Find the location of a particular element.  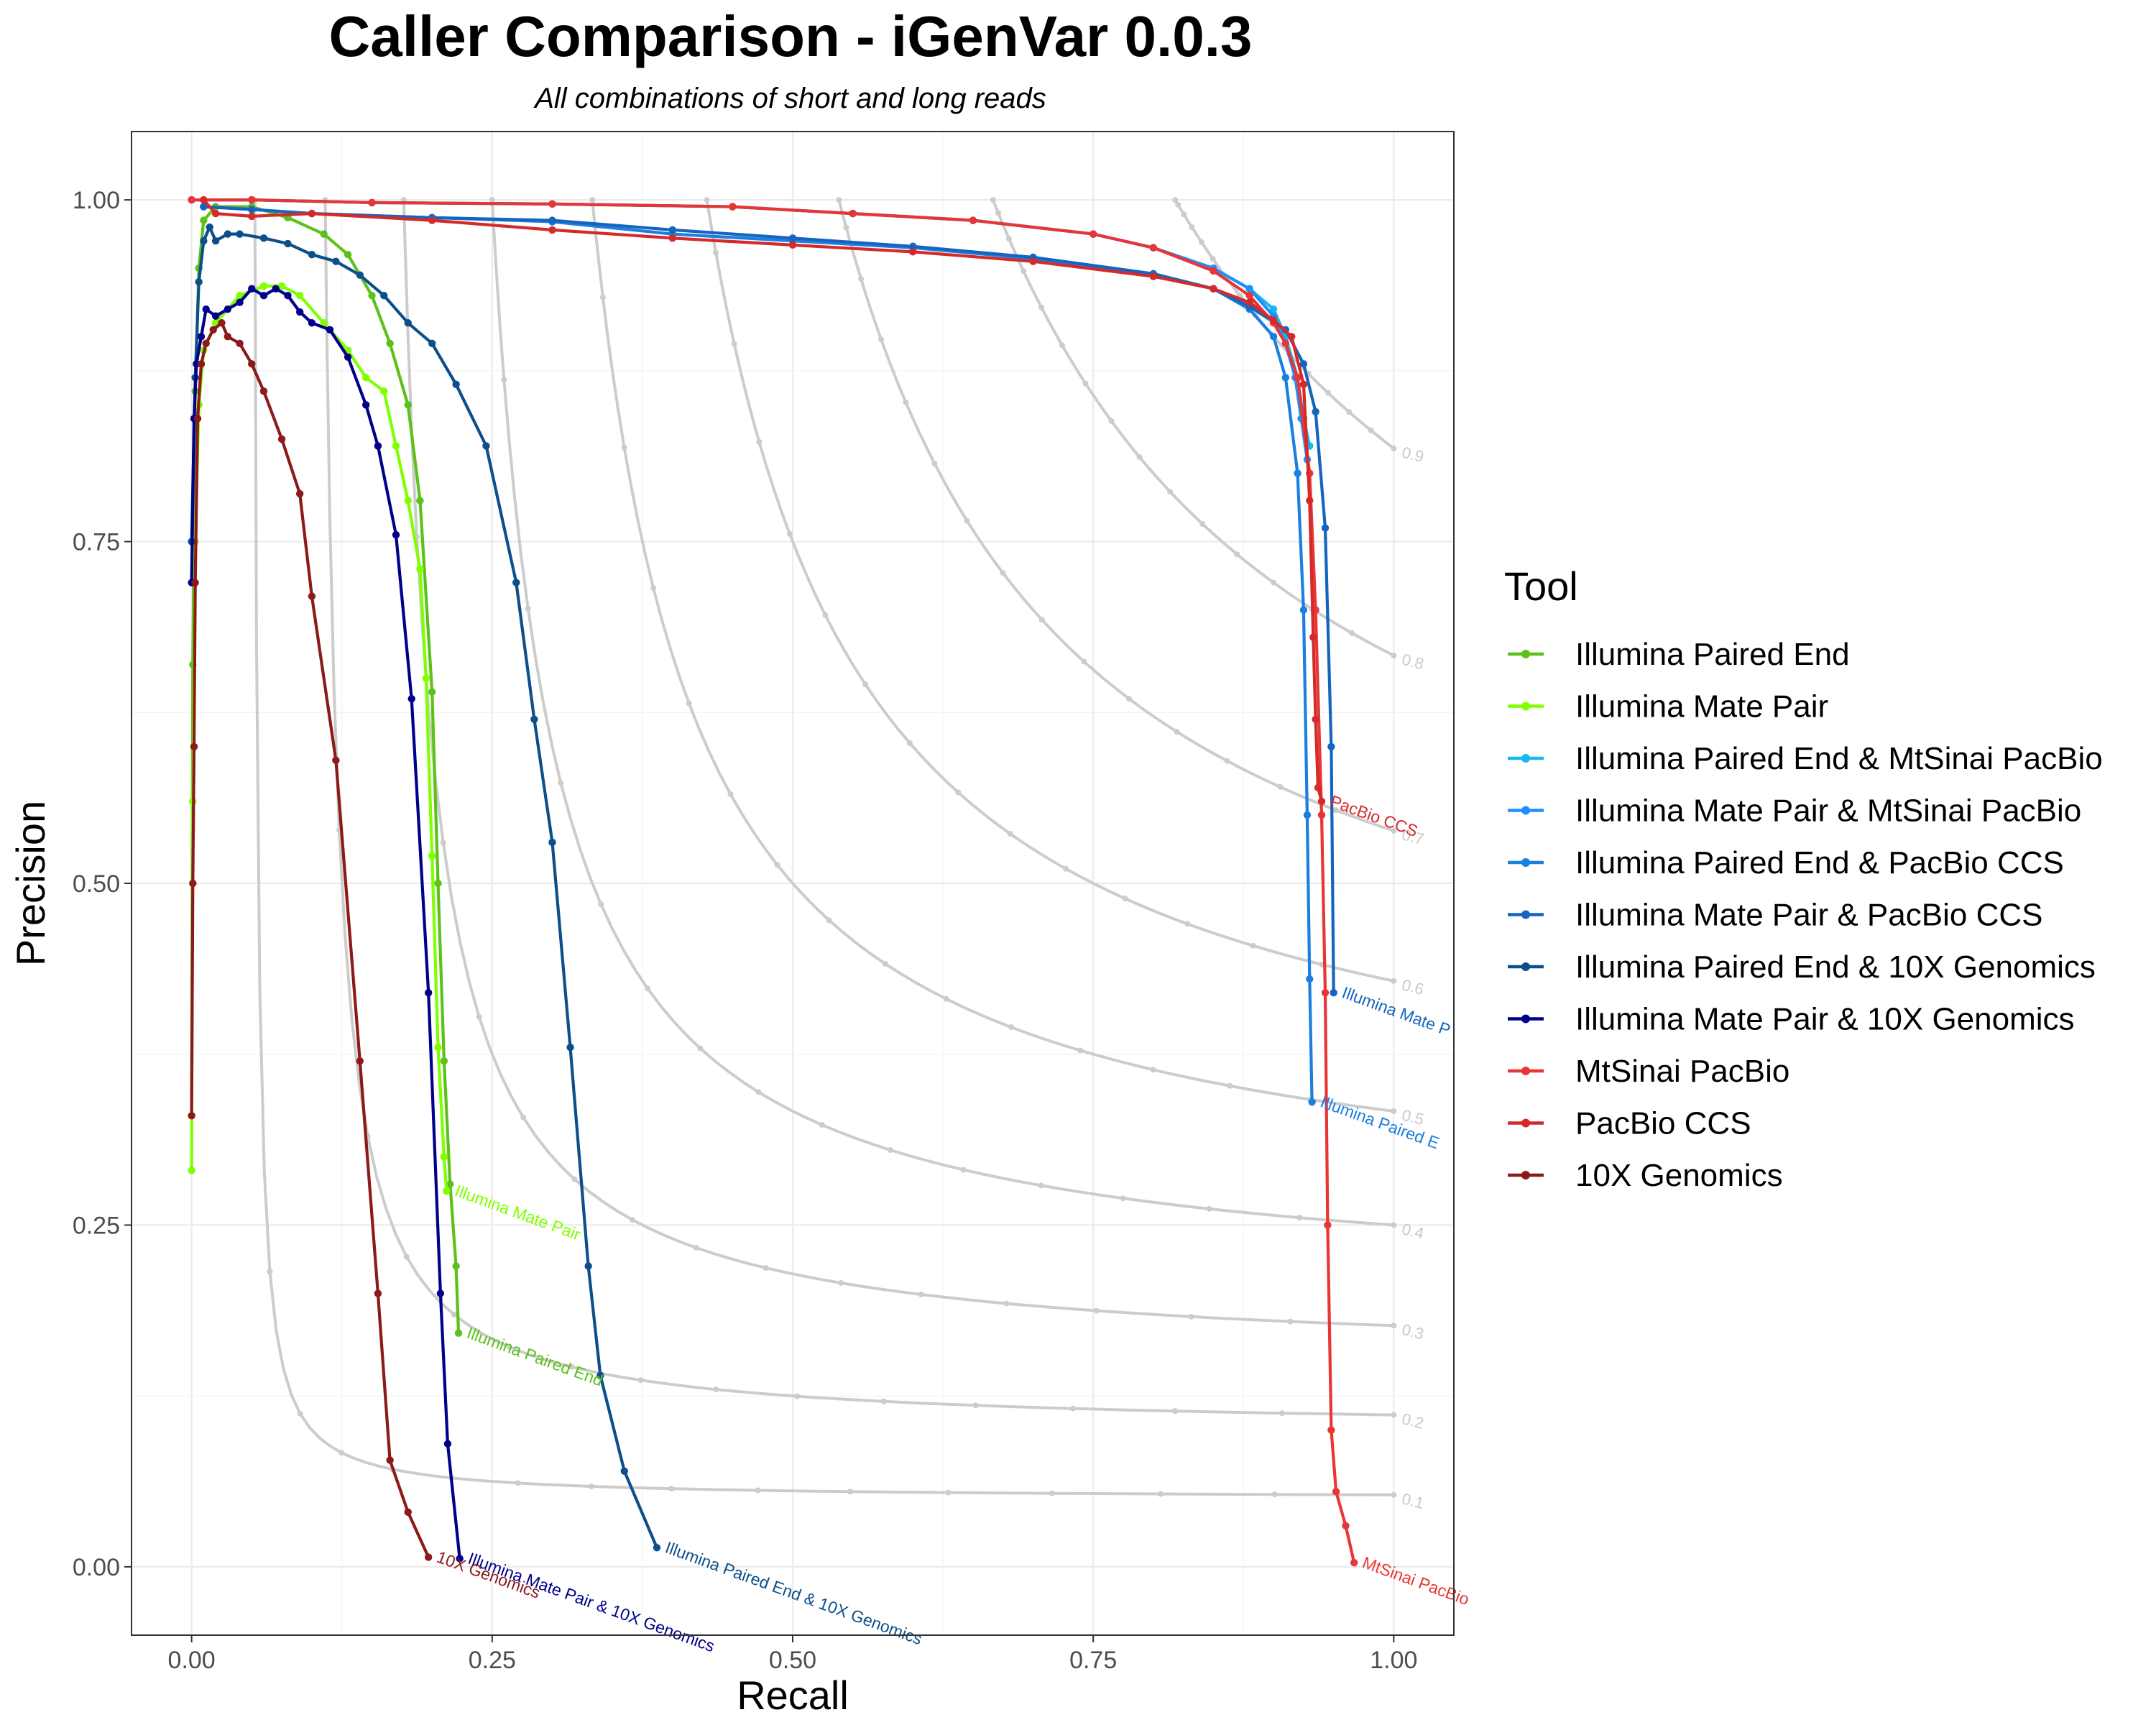

chart-subtitle: All combinations of short and long reads is located at coordinates (789, 98).